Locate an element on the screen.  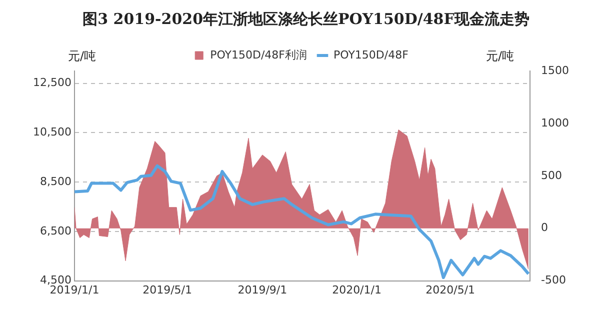
y2-tick-label: 0 is located at coordinates (544, 227).